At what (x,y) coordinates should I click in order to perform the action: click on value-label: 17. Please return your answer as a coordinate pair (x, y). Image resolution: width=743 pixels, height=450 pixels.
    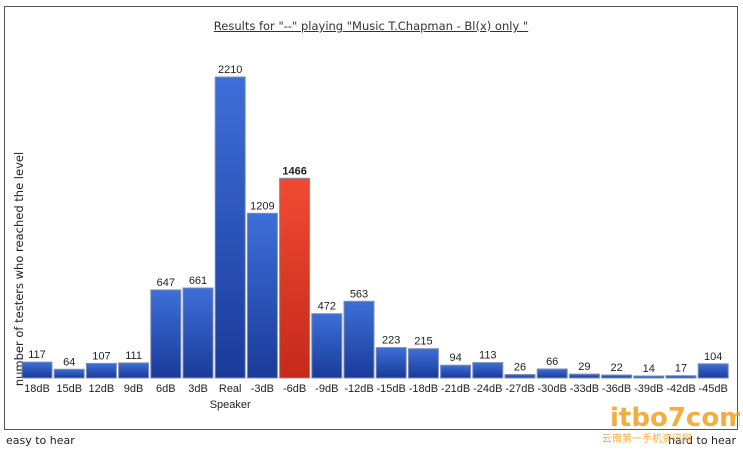
    Looking at the image, I should click on (681, 369).